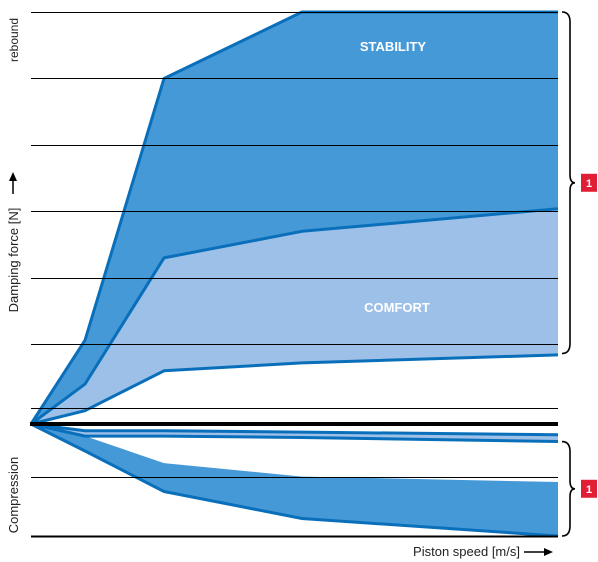  Describe the element at coordinates (466, 551) in the screenshot. I see `x-axis-label: Piston speed [m/s]` at that location.